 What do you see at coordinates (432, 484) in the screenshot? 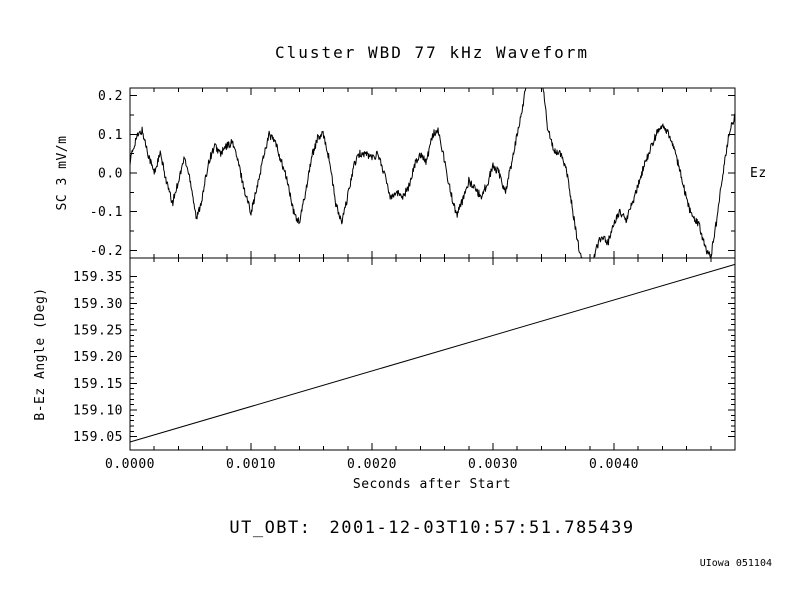
I see `x-axis-label: Seconds after Start` at bounding box center [432, 484].